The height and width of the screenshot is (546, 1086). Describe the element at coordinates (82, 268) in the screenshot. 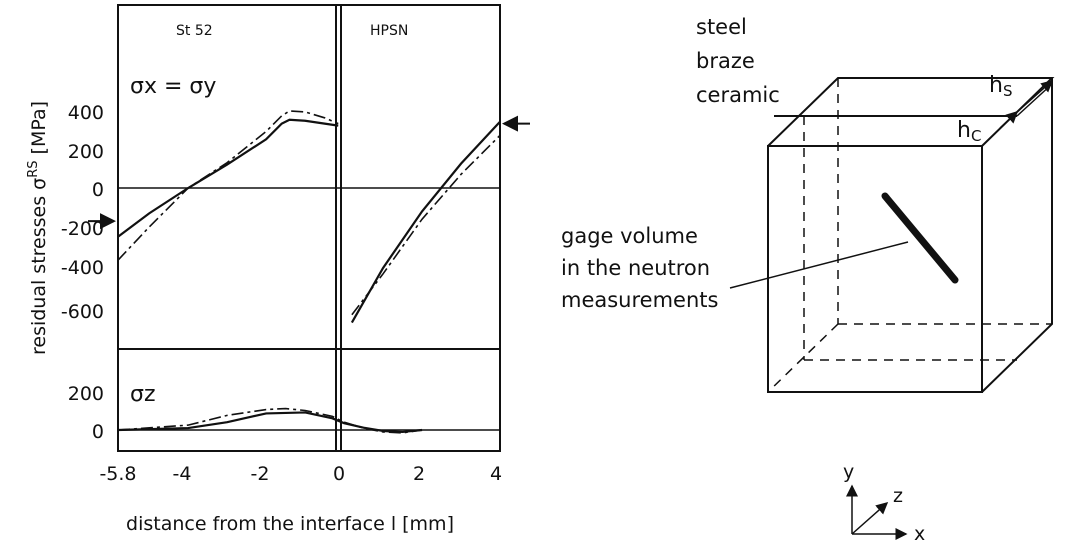

I see `y-tick-label: -400` at that location.